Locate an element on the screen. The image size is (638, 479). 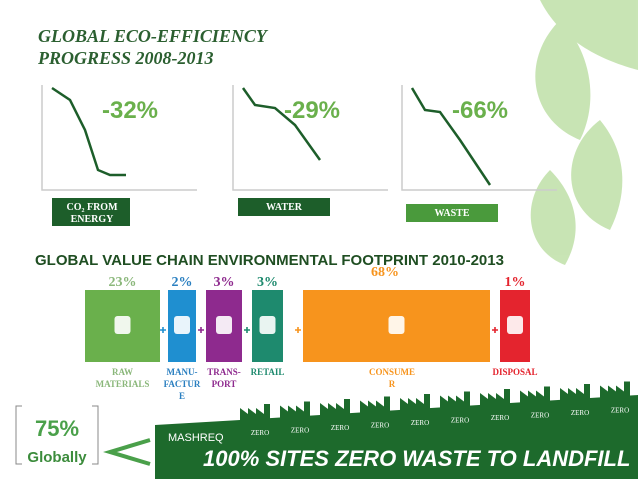
banner-text: 100% SITES ZERO WASTE TO LANDFILL is located at coordinates (416, 458).